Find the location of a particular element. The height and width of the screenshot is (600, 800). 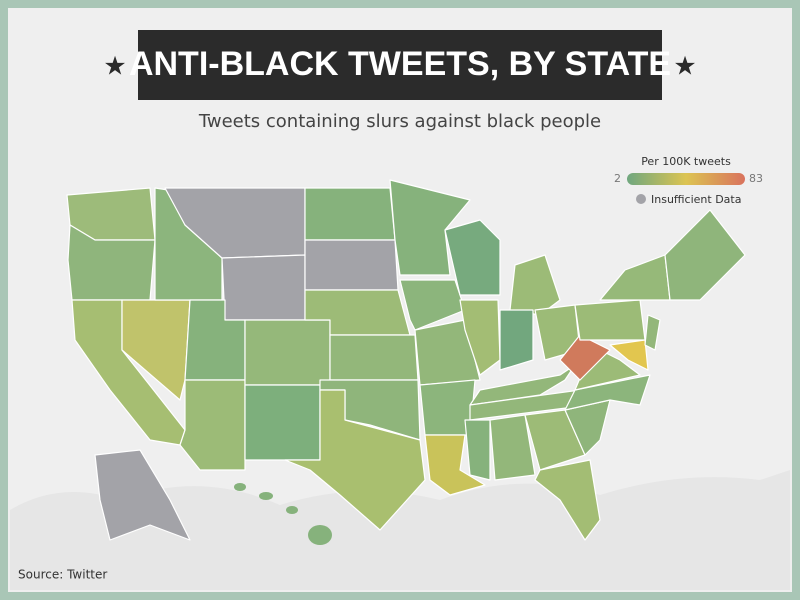

legend-min: 2 is located at coordinates (617, 178).